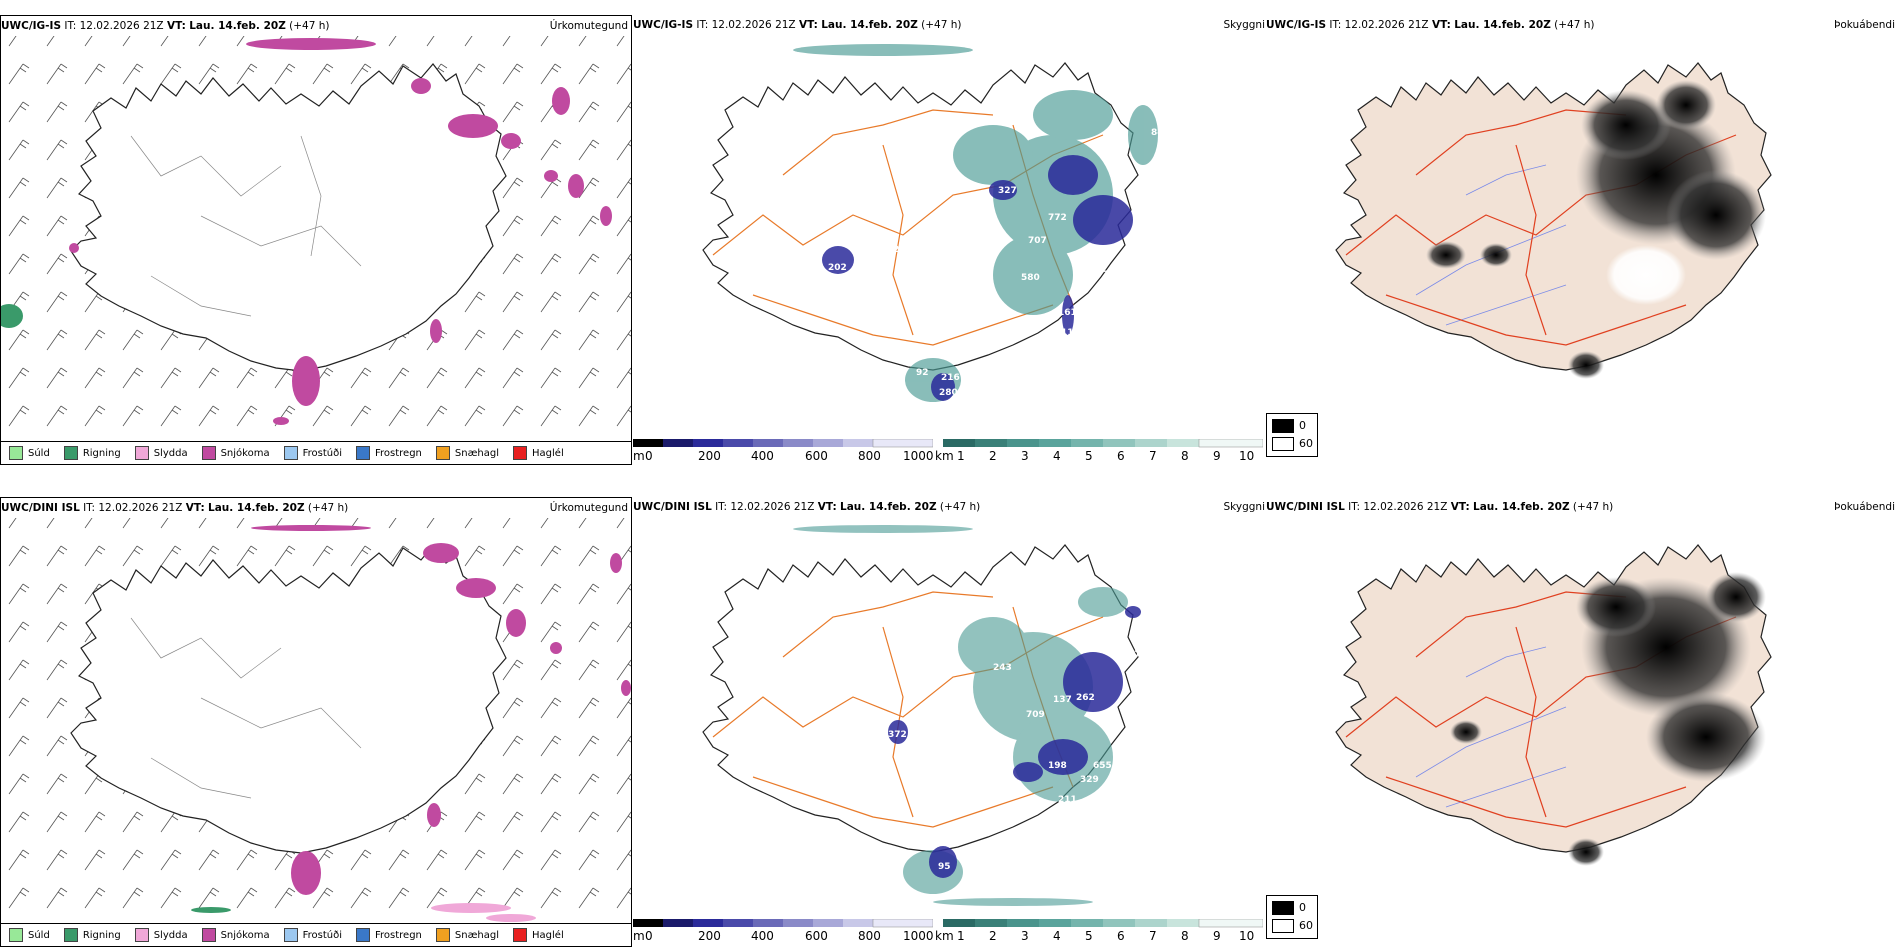  What do you see at coordinates (837, 268) in the screenshot?
I see `cloud-label: 202` at bounding box center [837, 268].